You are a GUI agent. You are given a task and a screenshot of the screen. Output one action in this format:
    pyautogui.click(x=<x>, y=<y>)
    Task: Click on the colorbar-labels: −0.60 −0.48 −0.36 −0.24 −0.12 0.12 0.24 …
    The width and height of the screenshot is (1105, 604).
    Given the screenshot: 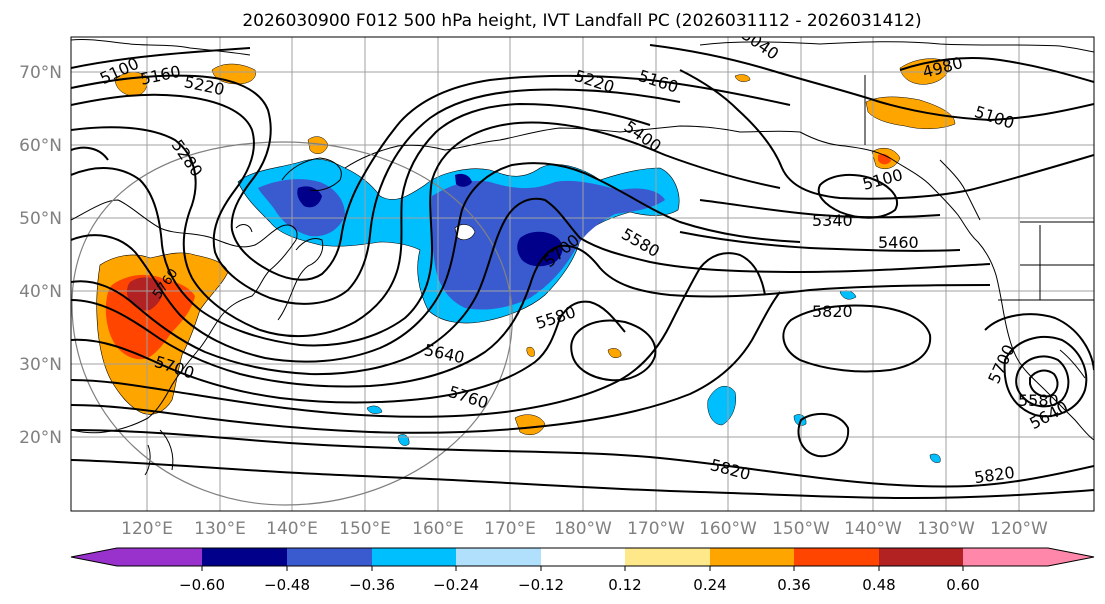 What is the action you would take?
    pyautogui.click(x=579, y=585)
    